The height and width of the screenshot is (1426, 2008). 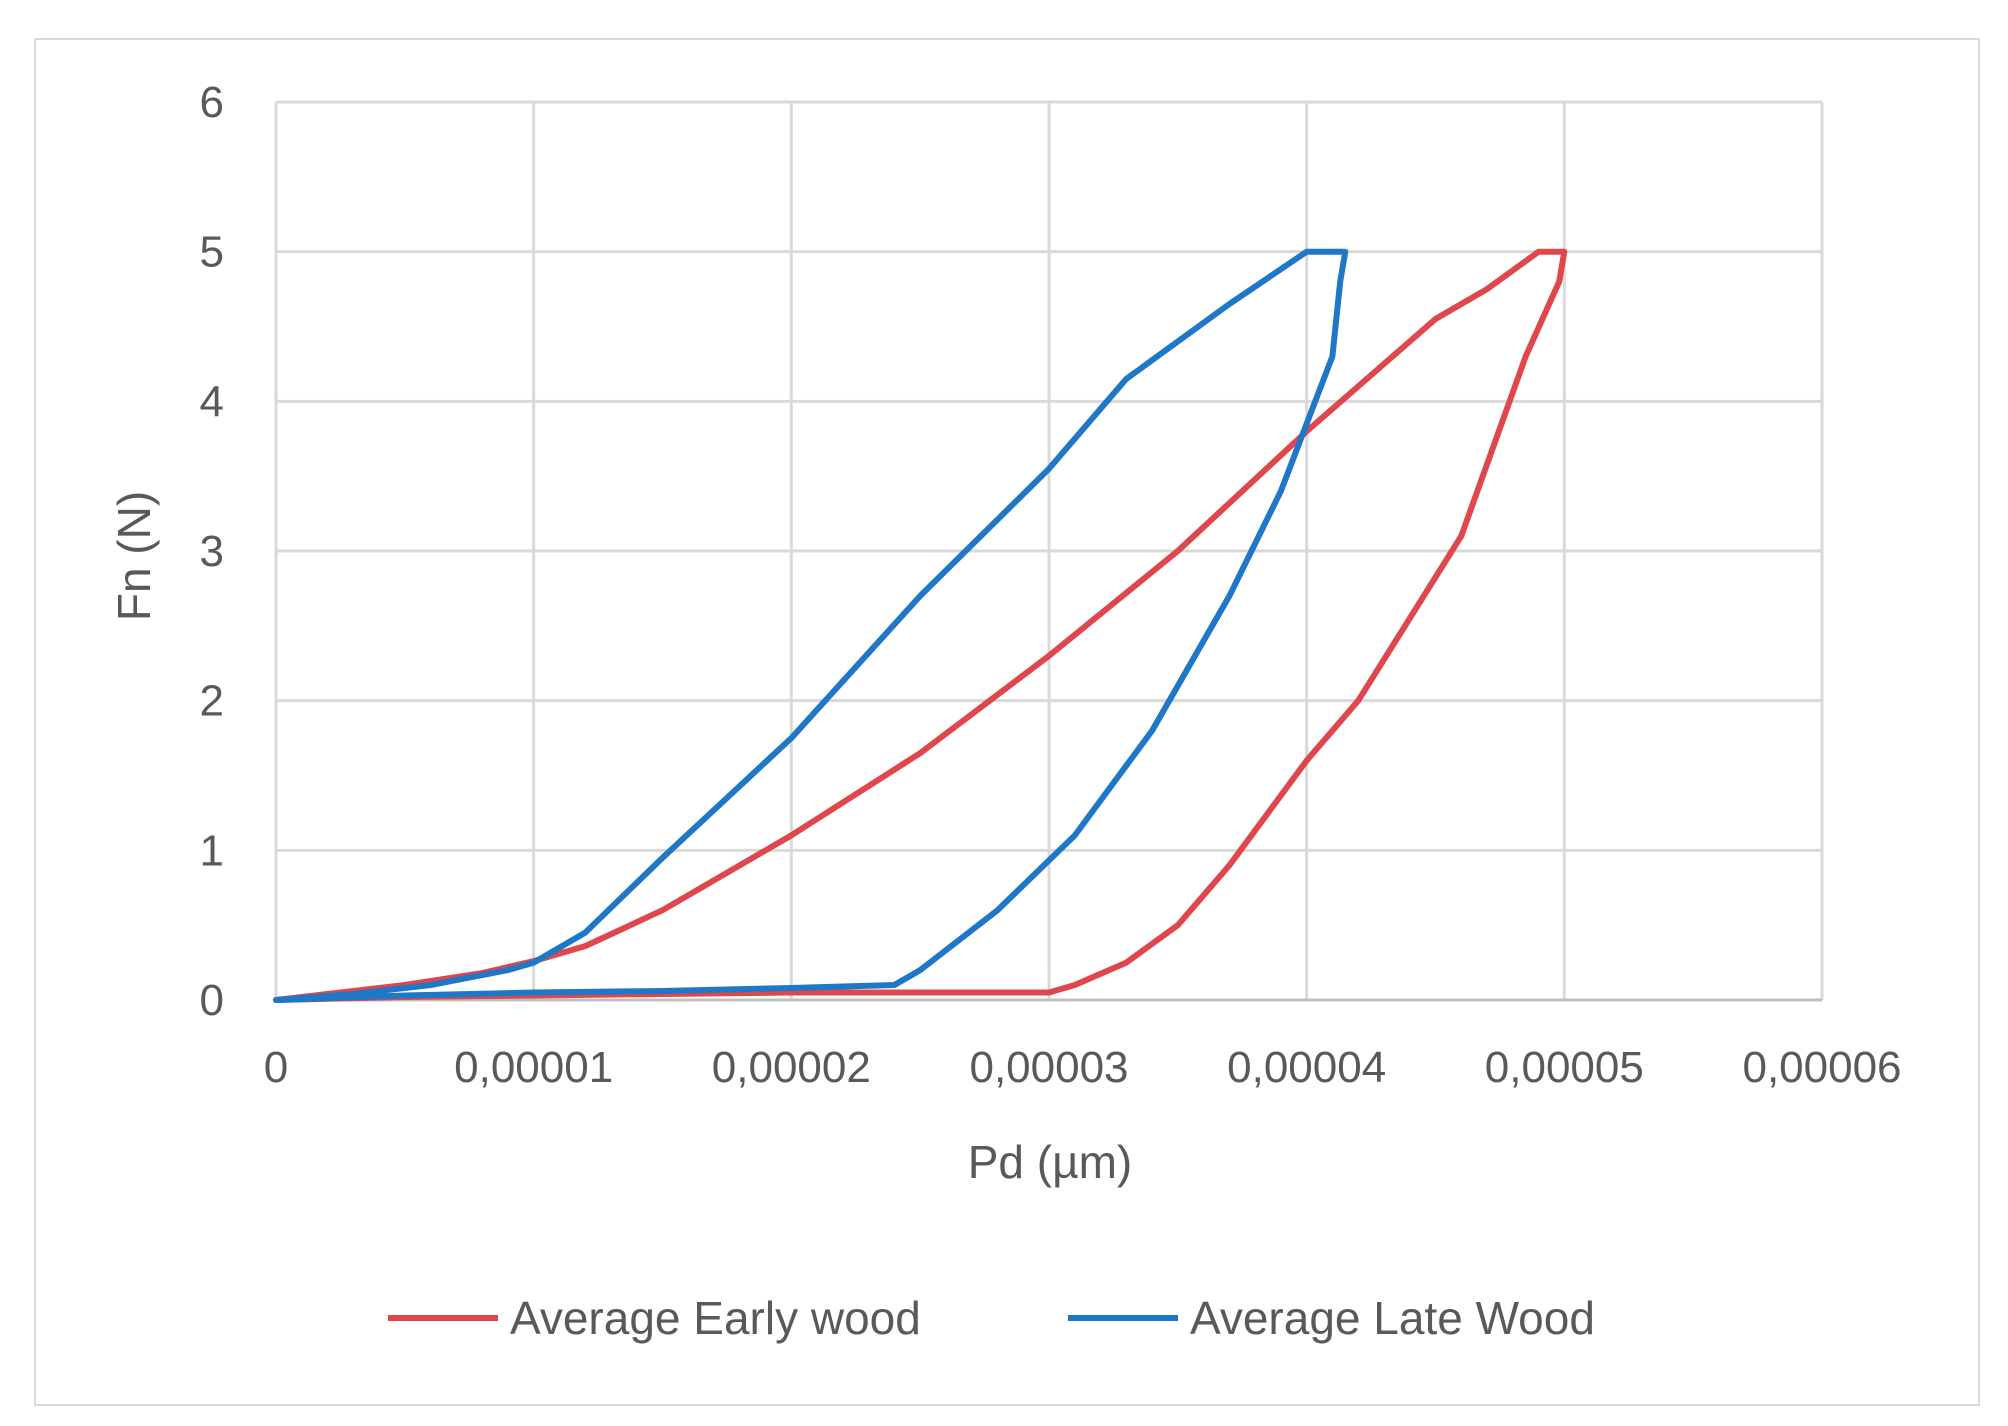 What do you see at coordinates (212, 1000) in the screenshot?
I see `y-tick-label: 0` at bounding box center [212, 1000].